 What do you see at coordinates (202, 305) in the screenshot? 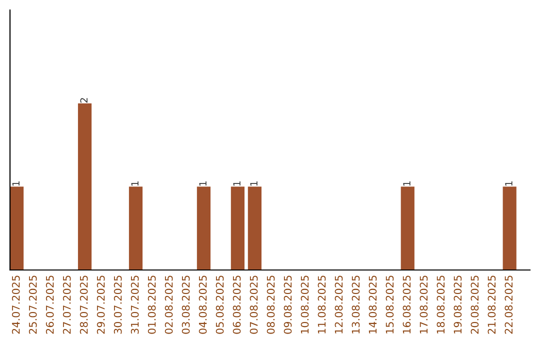
I see `x-tick-label: 04.08.2025` at bounding box center [202, 305].